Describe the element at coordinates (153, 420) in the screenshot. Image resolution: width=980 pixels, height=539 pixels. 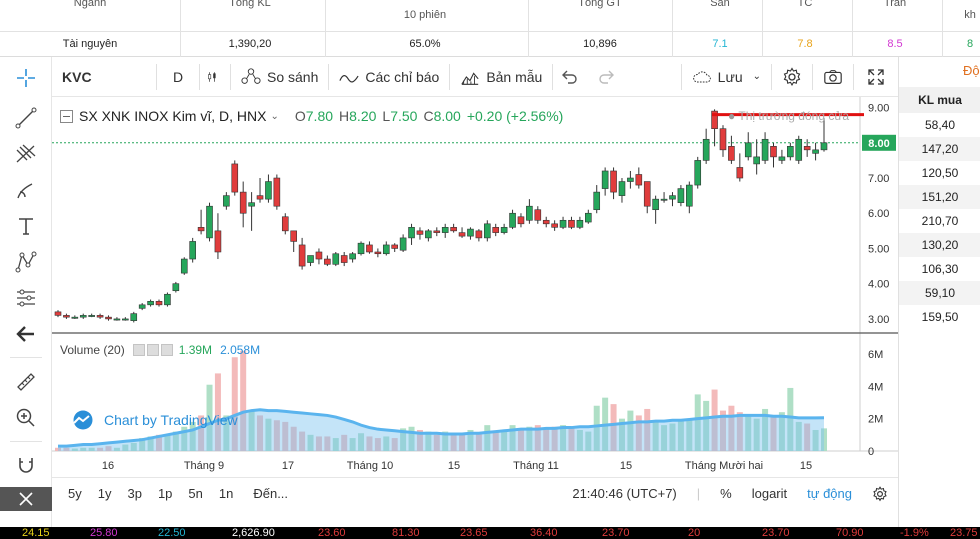
I see `tradingview-watermark: Chart by TradingView` at that location.